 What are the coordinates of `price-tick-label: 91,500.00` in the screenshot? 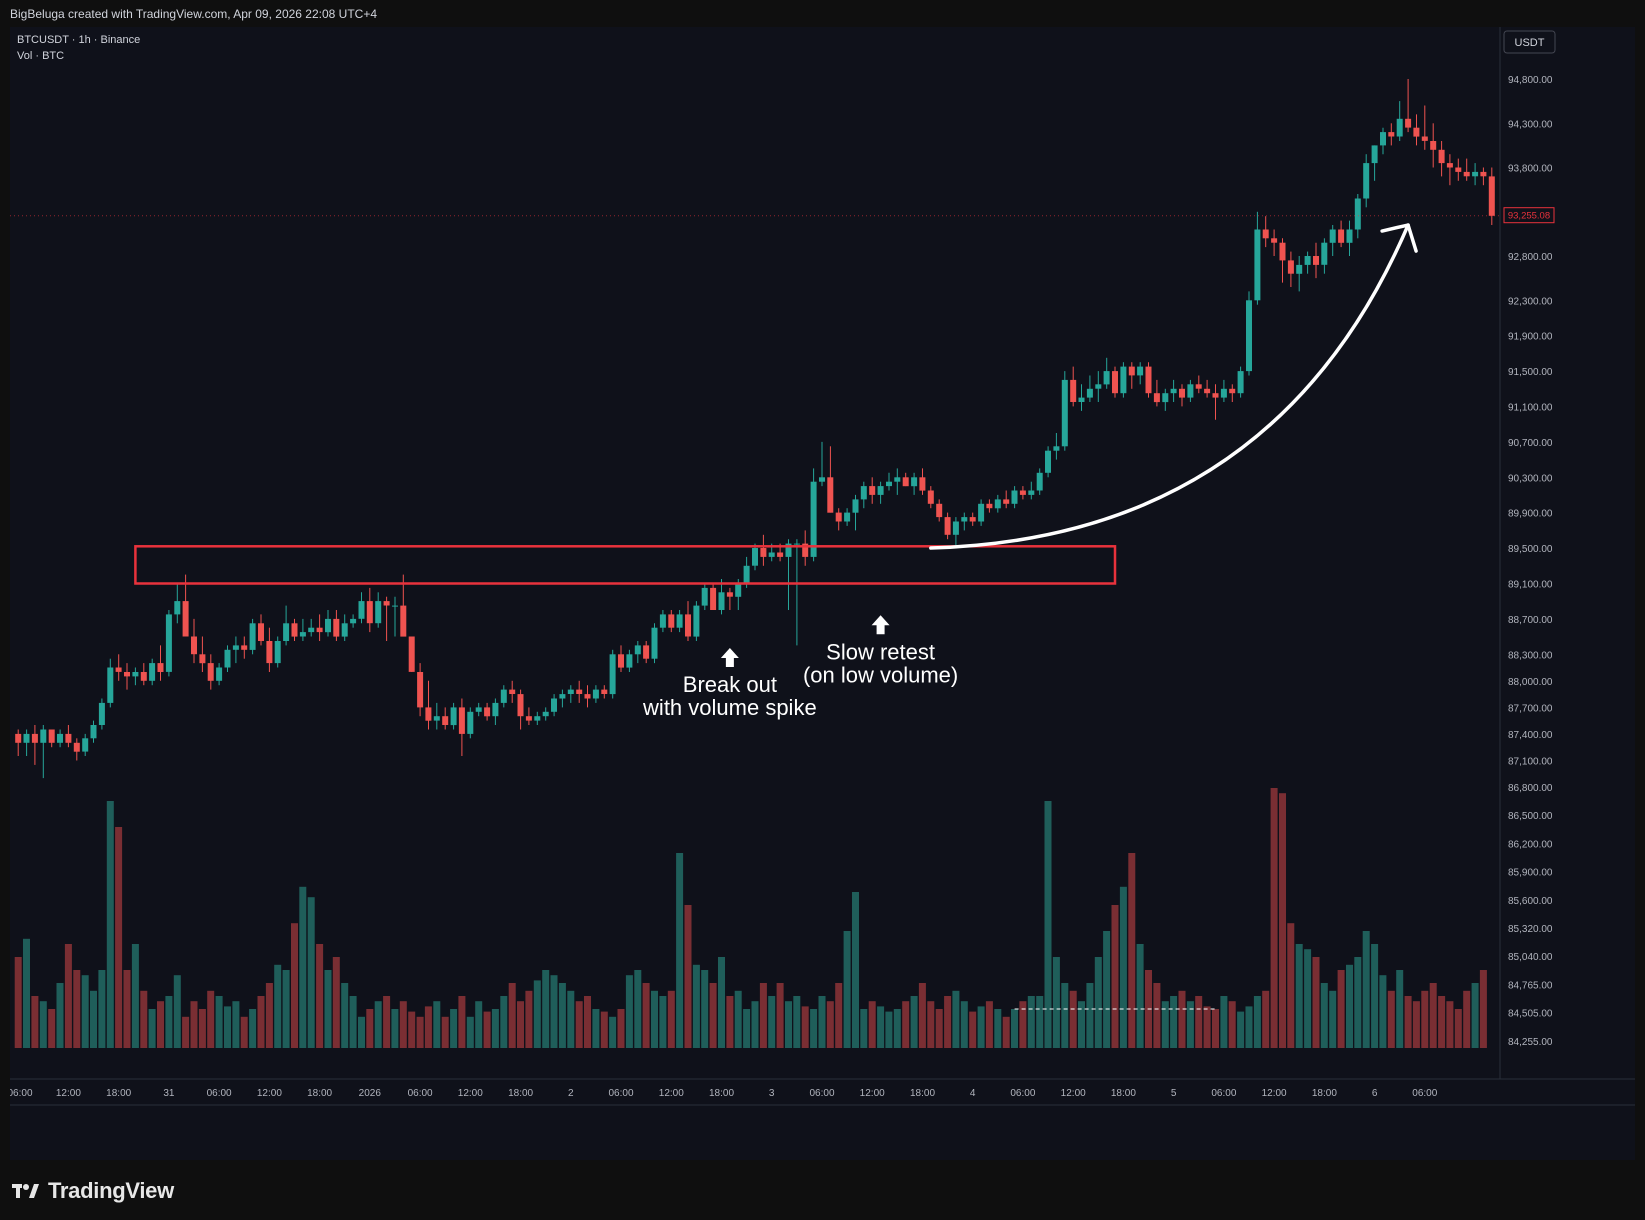 It's located at (1530, 372).